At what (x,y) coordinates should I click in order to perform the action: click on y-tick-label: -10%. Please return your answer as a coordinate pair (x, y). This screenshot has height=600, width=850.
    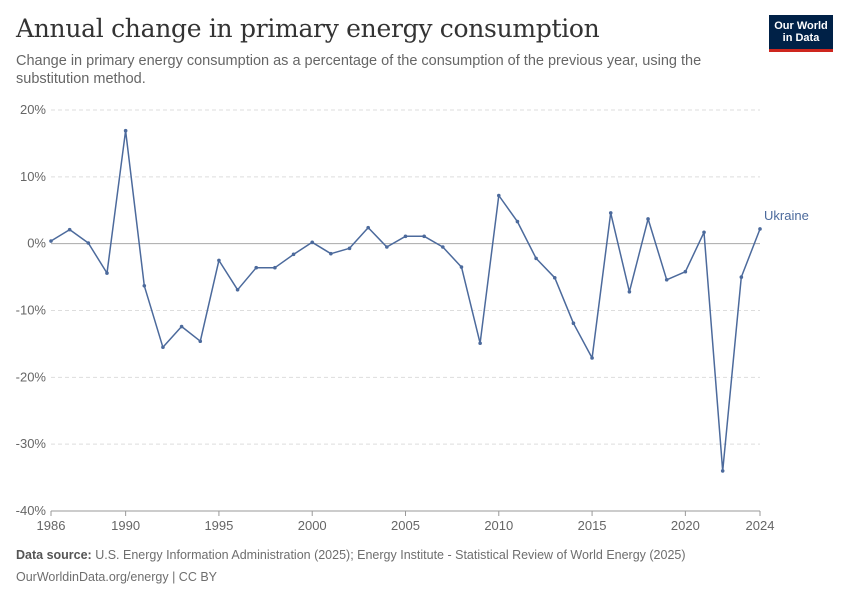
    Looking at the image, I should click on (31, 310).